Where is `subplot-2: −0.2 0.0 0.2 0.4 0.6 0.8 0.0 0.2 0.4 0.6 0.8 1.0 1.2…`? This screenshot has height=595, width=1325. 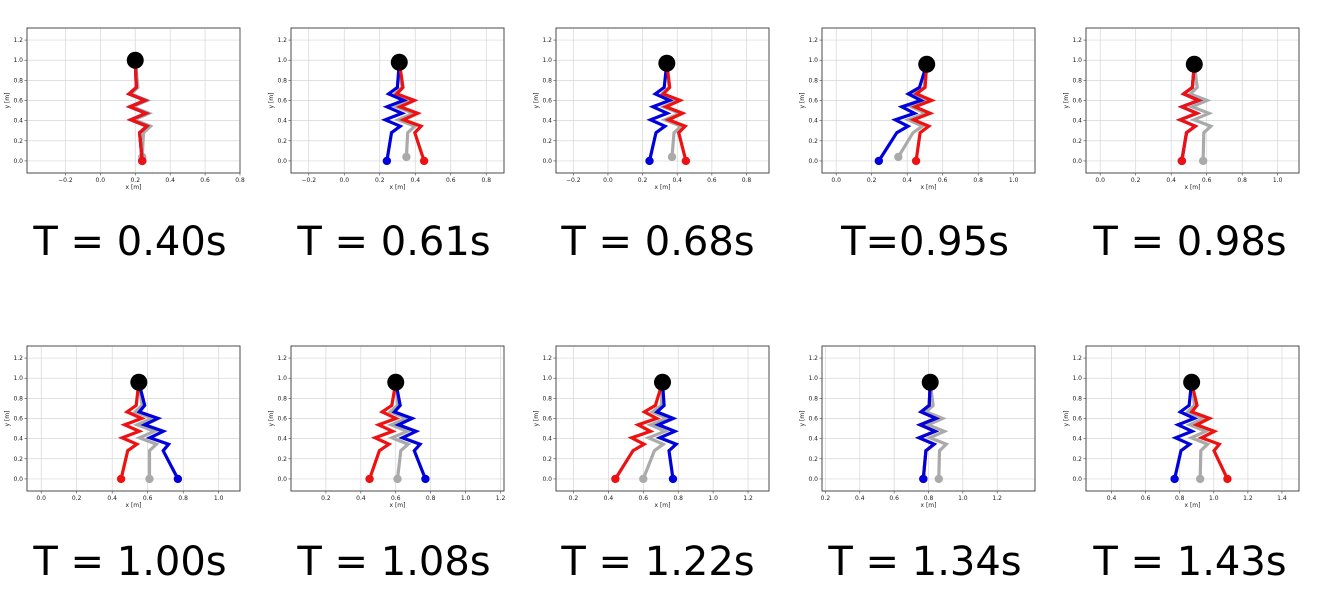 subplot-2: −0.2 0.0 0.2 0.4 0.6 0.8 0.0 0.2 0.4 0.6 0.8 1.0 1.2… is located at coordinates (651, 109).